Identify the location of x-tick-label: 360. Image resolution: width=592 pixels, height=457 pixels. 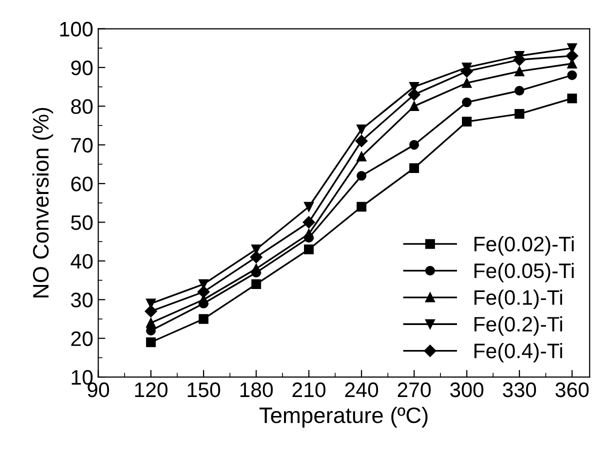
(572, 390).